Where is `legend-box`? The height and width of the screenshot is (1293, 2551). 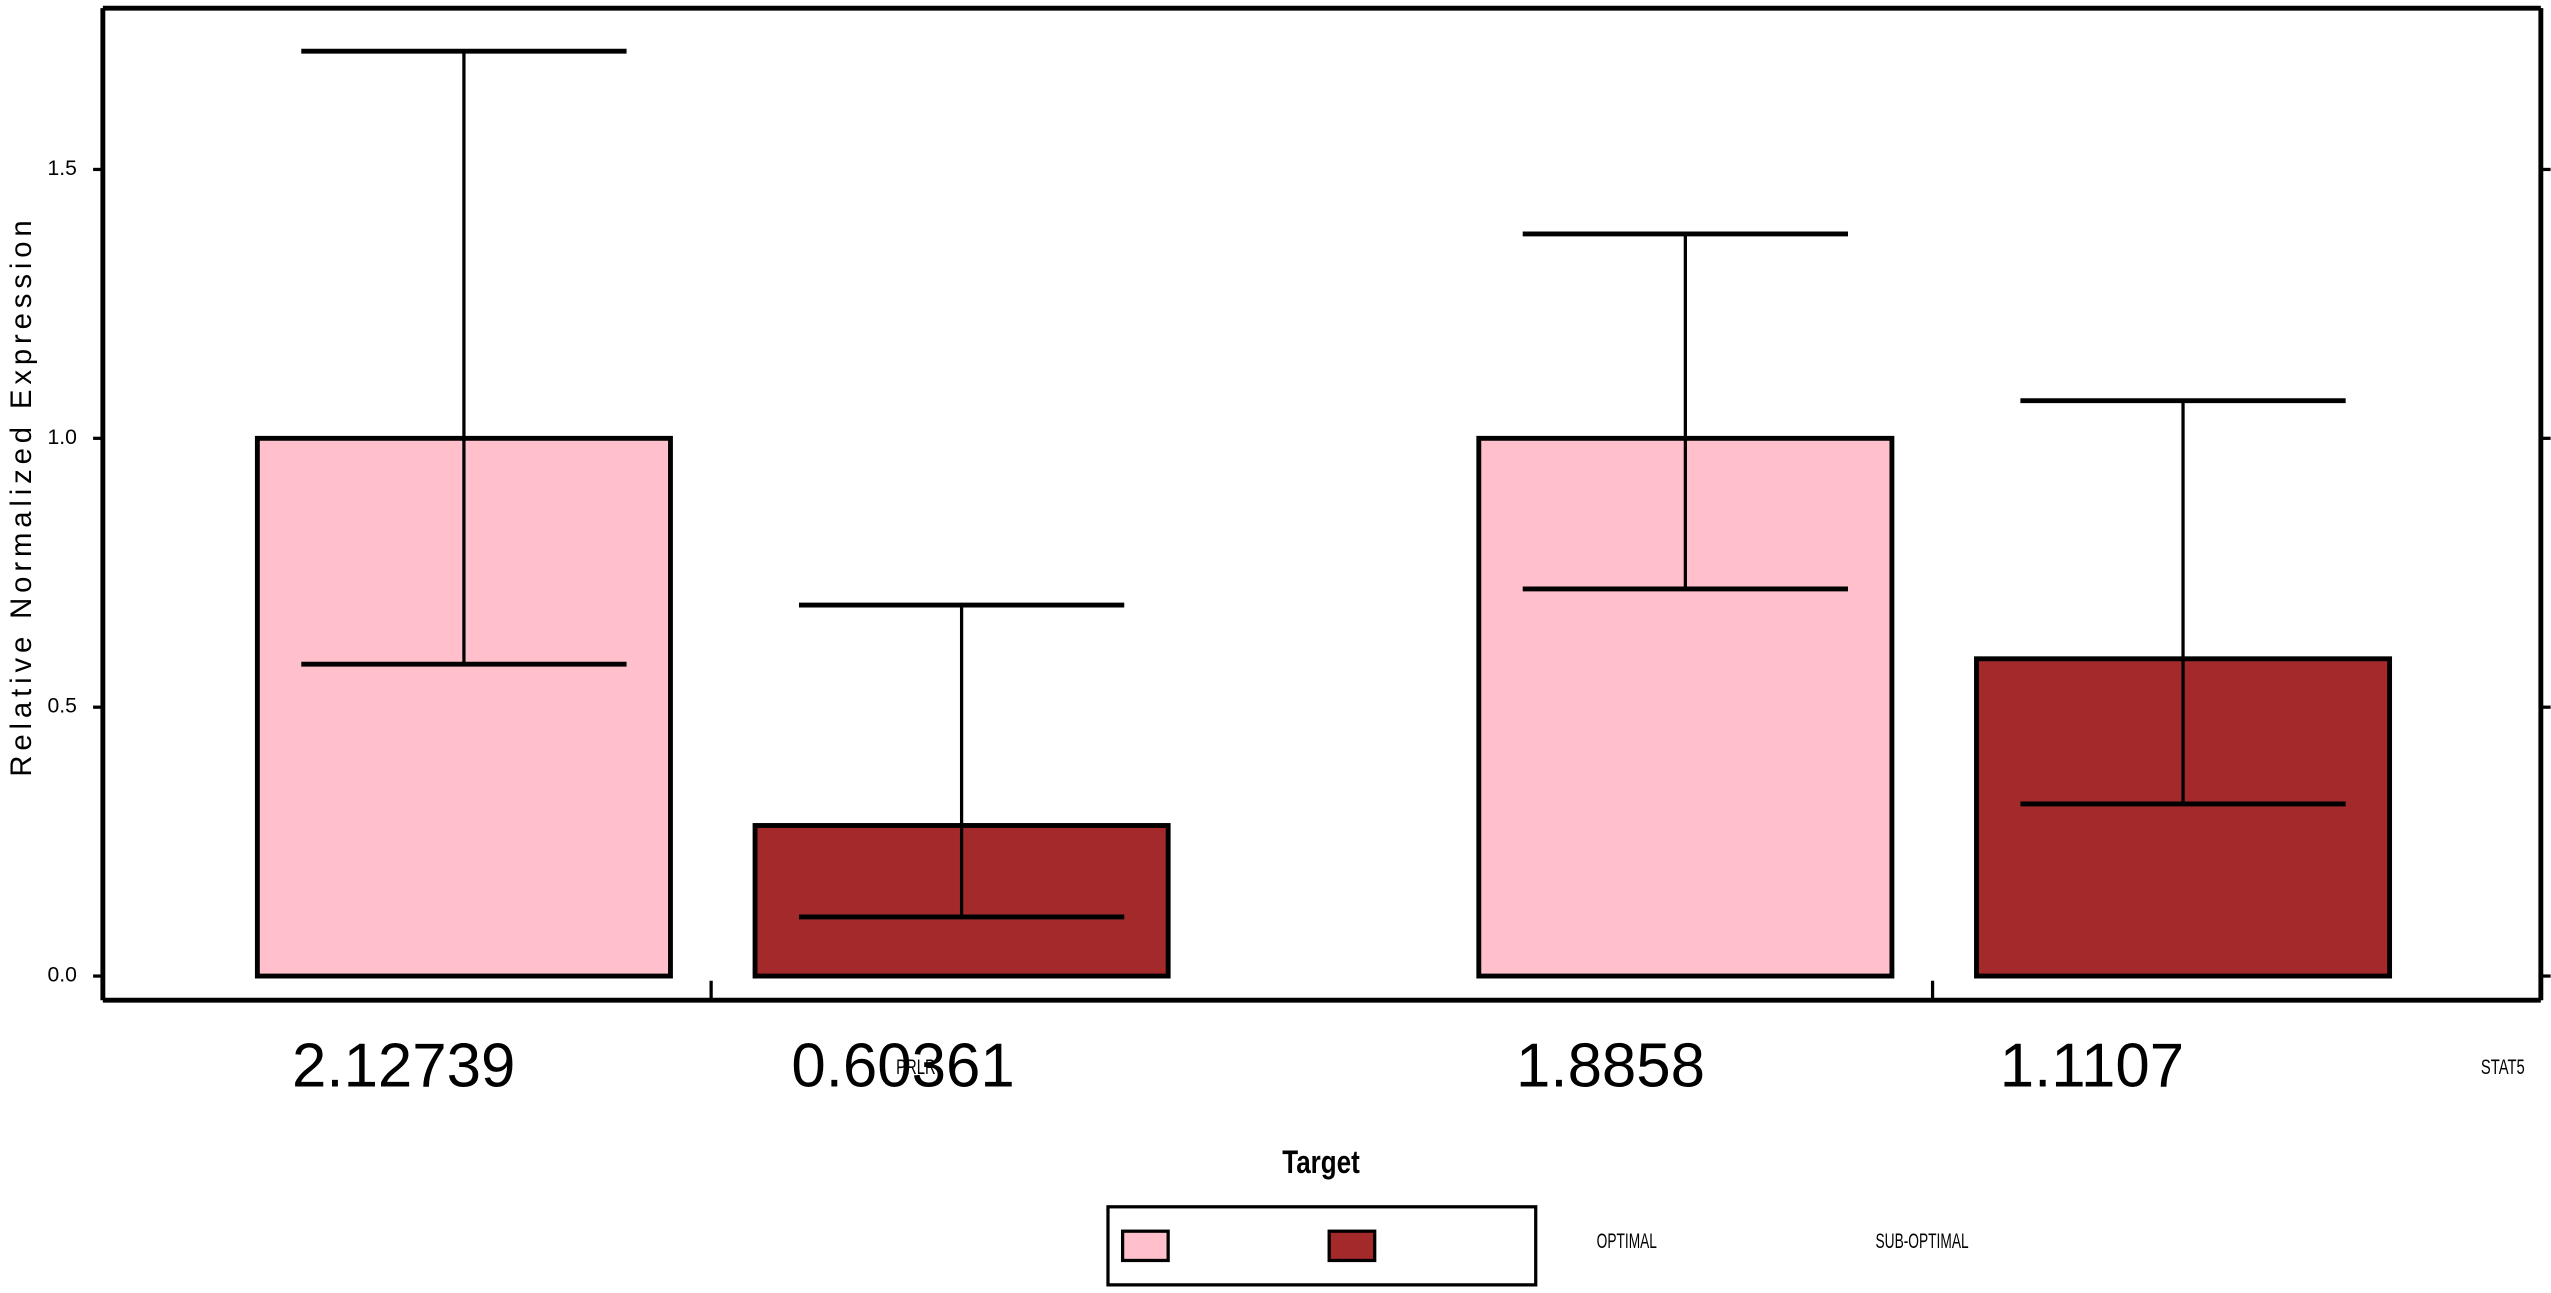 legend-box is located at coordinates (1322, 1246).